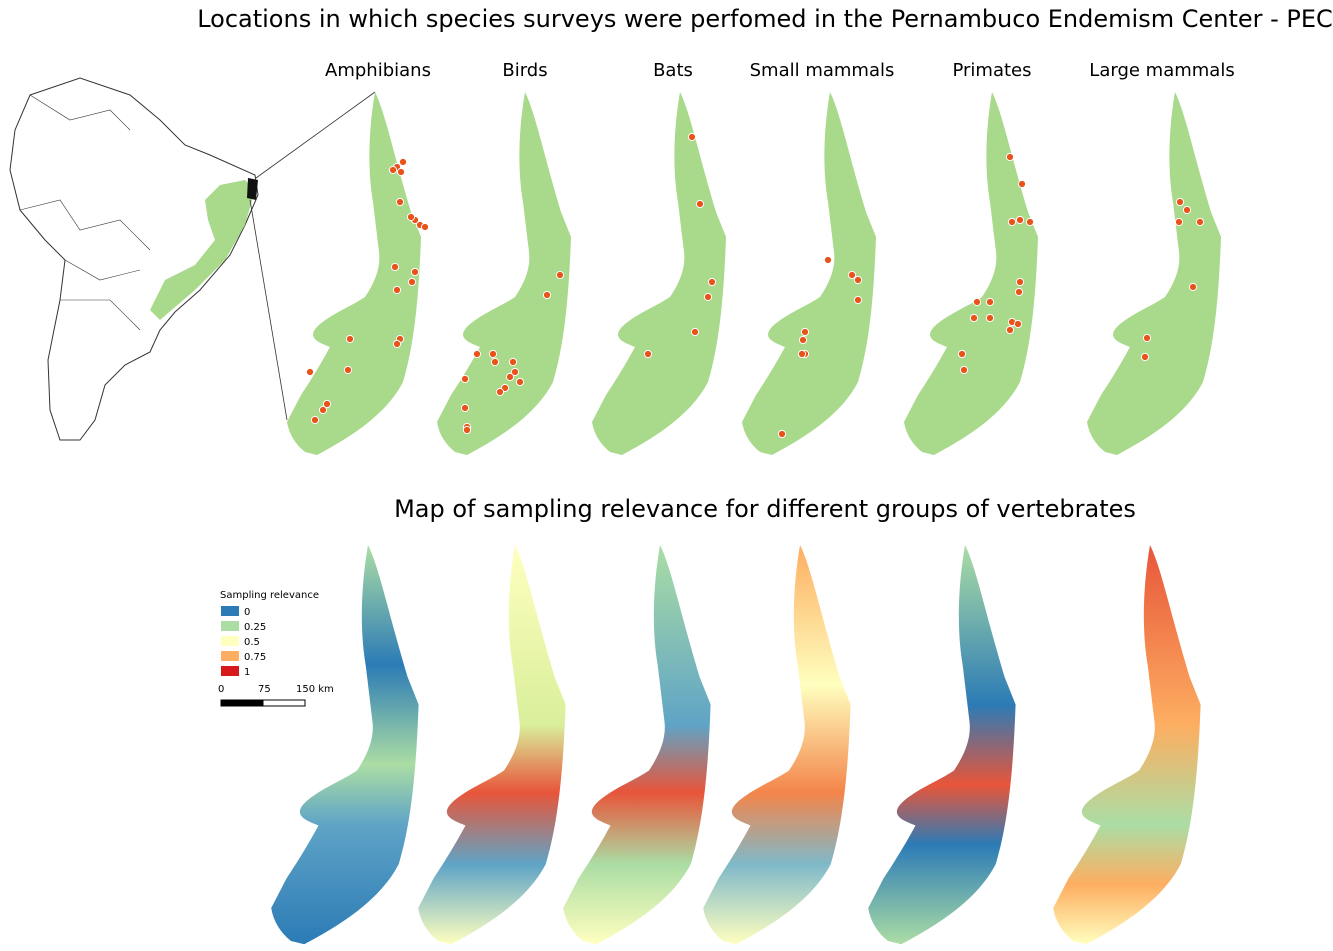  Describe the element at coordinates (255, 627) in the screenshot. I see `legend-label: 0.25` at that location.